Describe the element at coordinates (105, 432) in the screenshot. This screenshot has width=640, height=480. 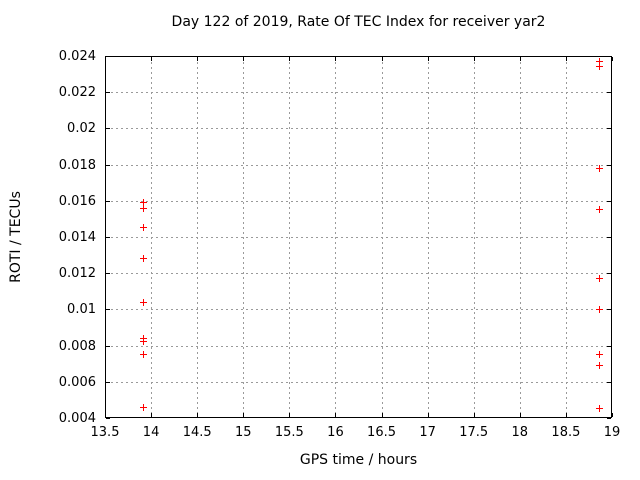
I see `x-tick-label: 13.5` at that location.